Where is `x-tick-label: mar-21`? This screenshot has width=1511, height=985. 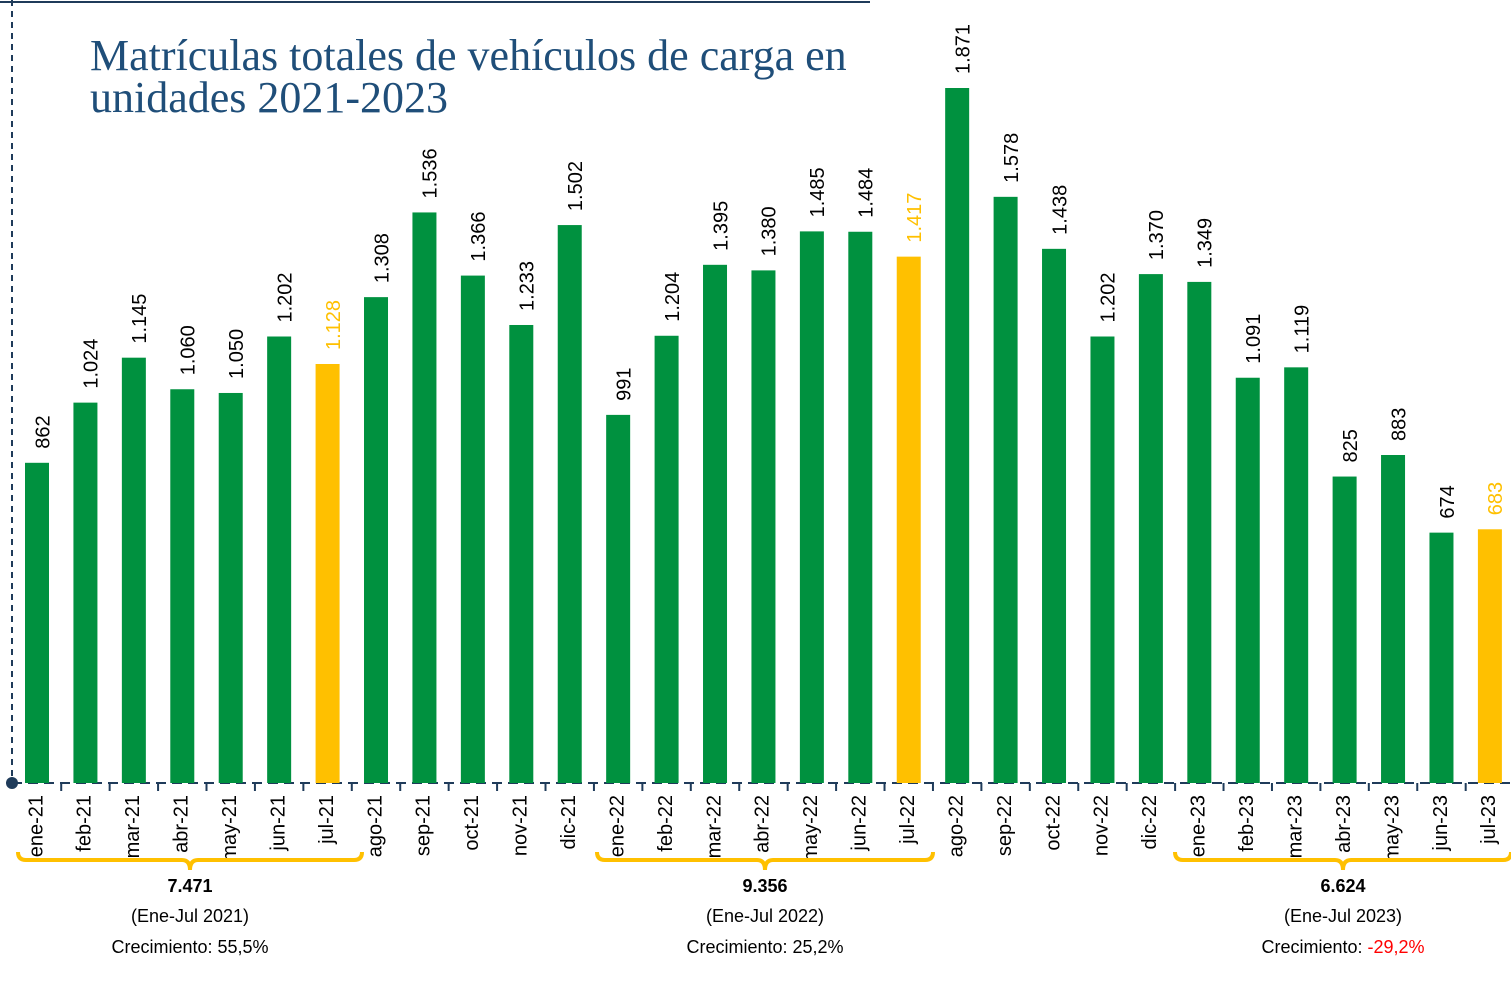 x-tick-label: mar-21 is located at coordinates (133, 826).